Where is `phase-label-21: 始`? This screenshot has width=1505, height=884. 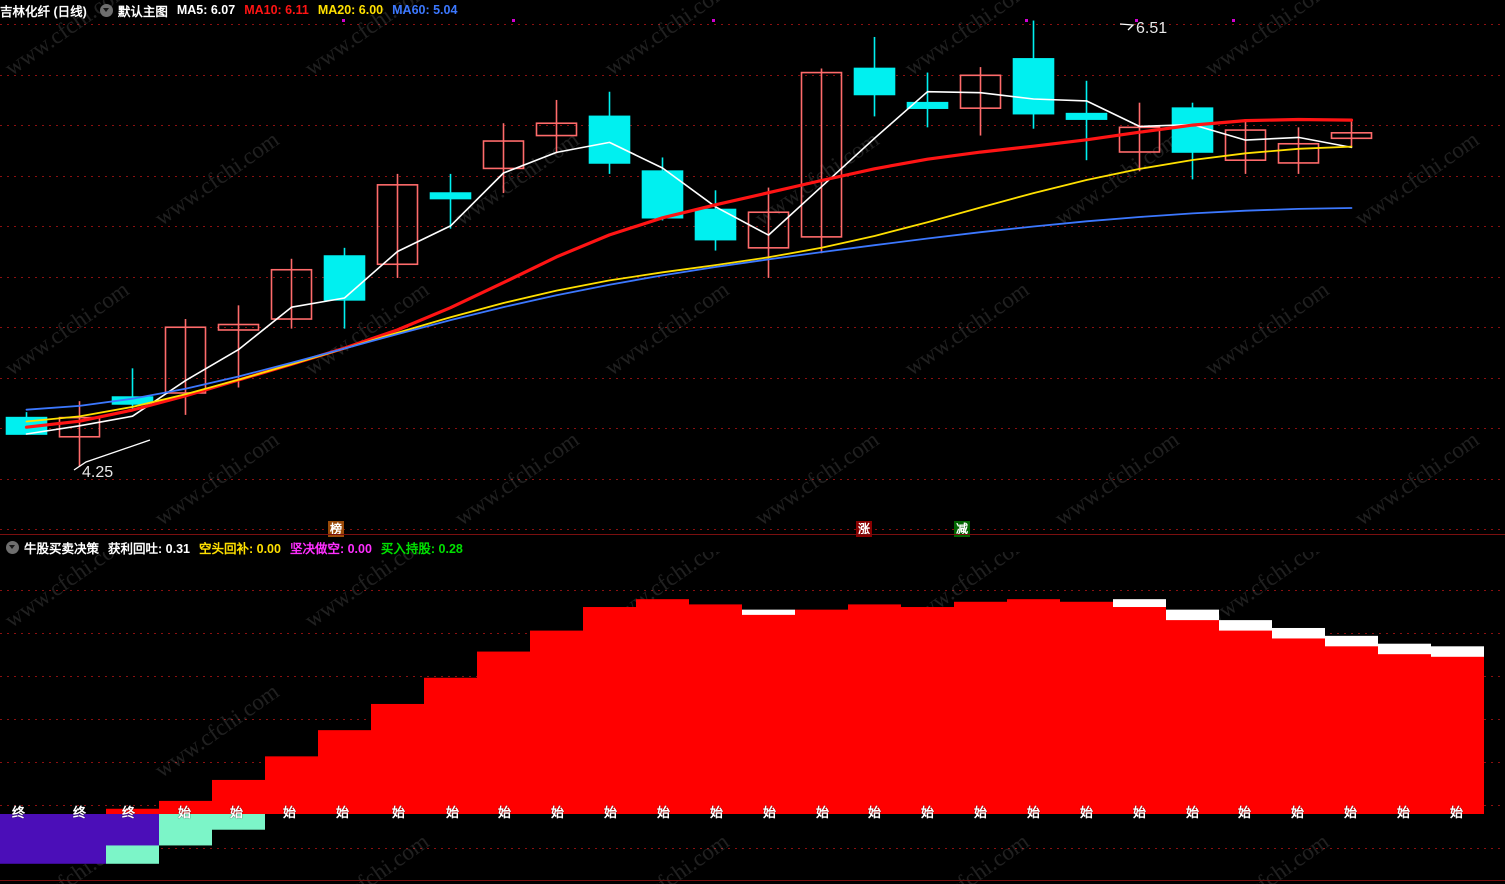 phase-label-21: 始 is located at coordinates (1140, 812).